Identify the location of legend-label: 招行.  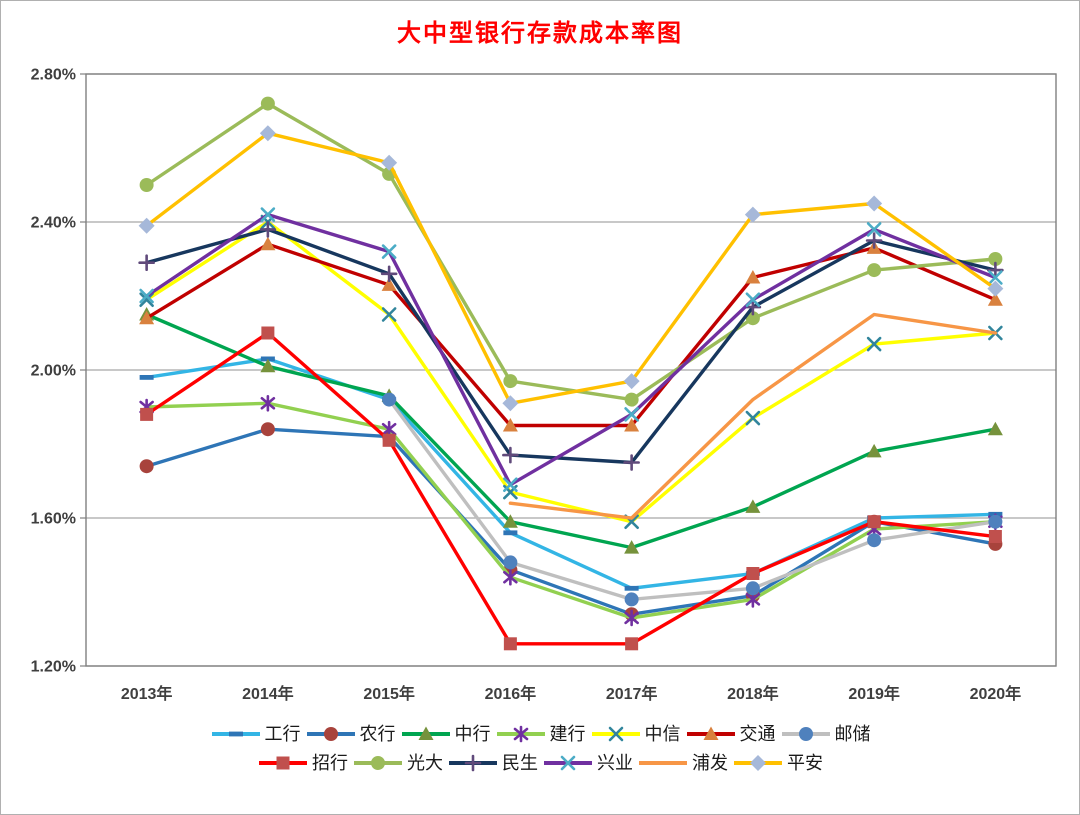
(330, 763).